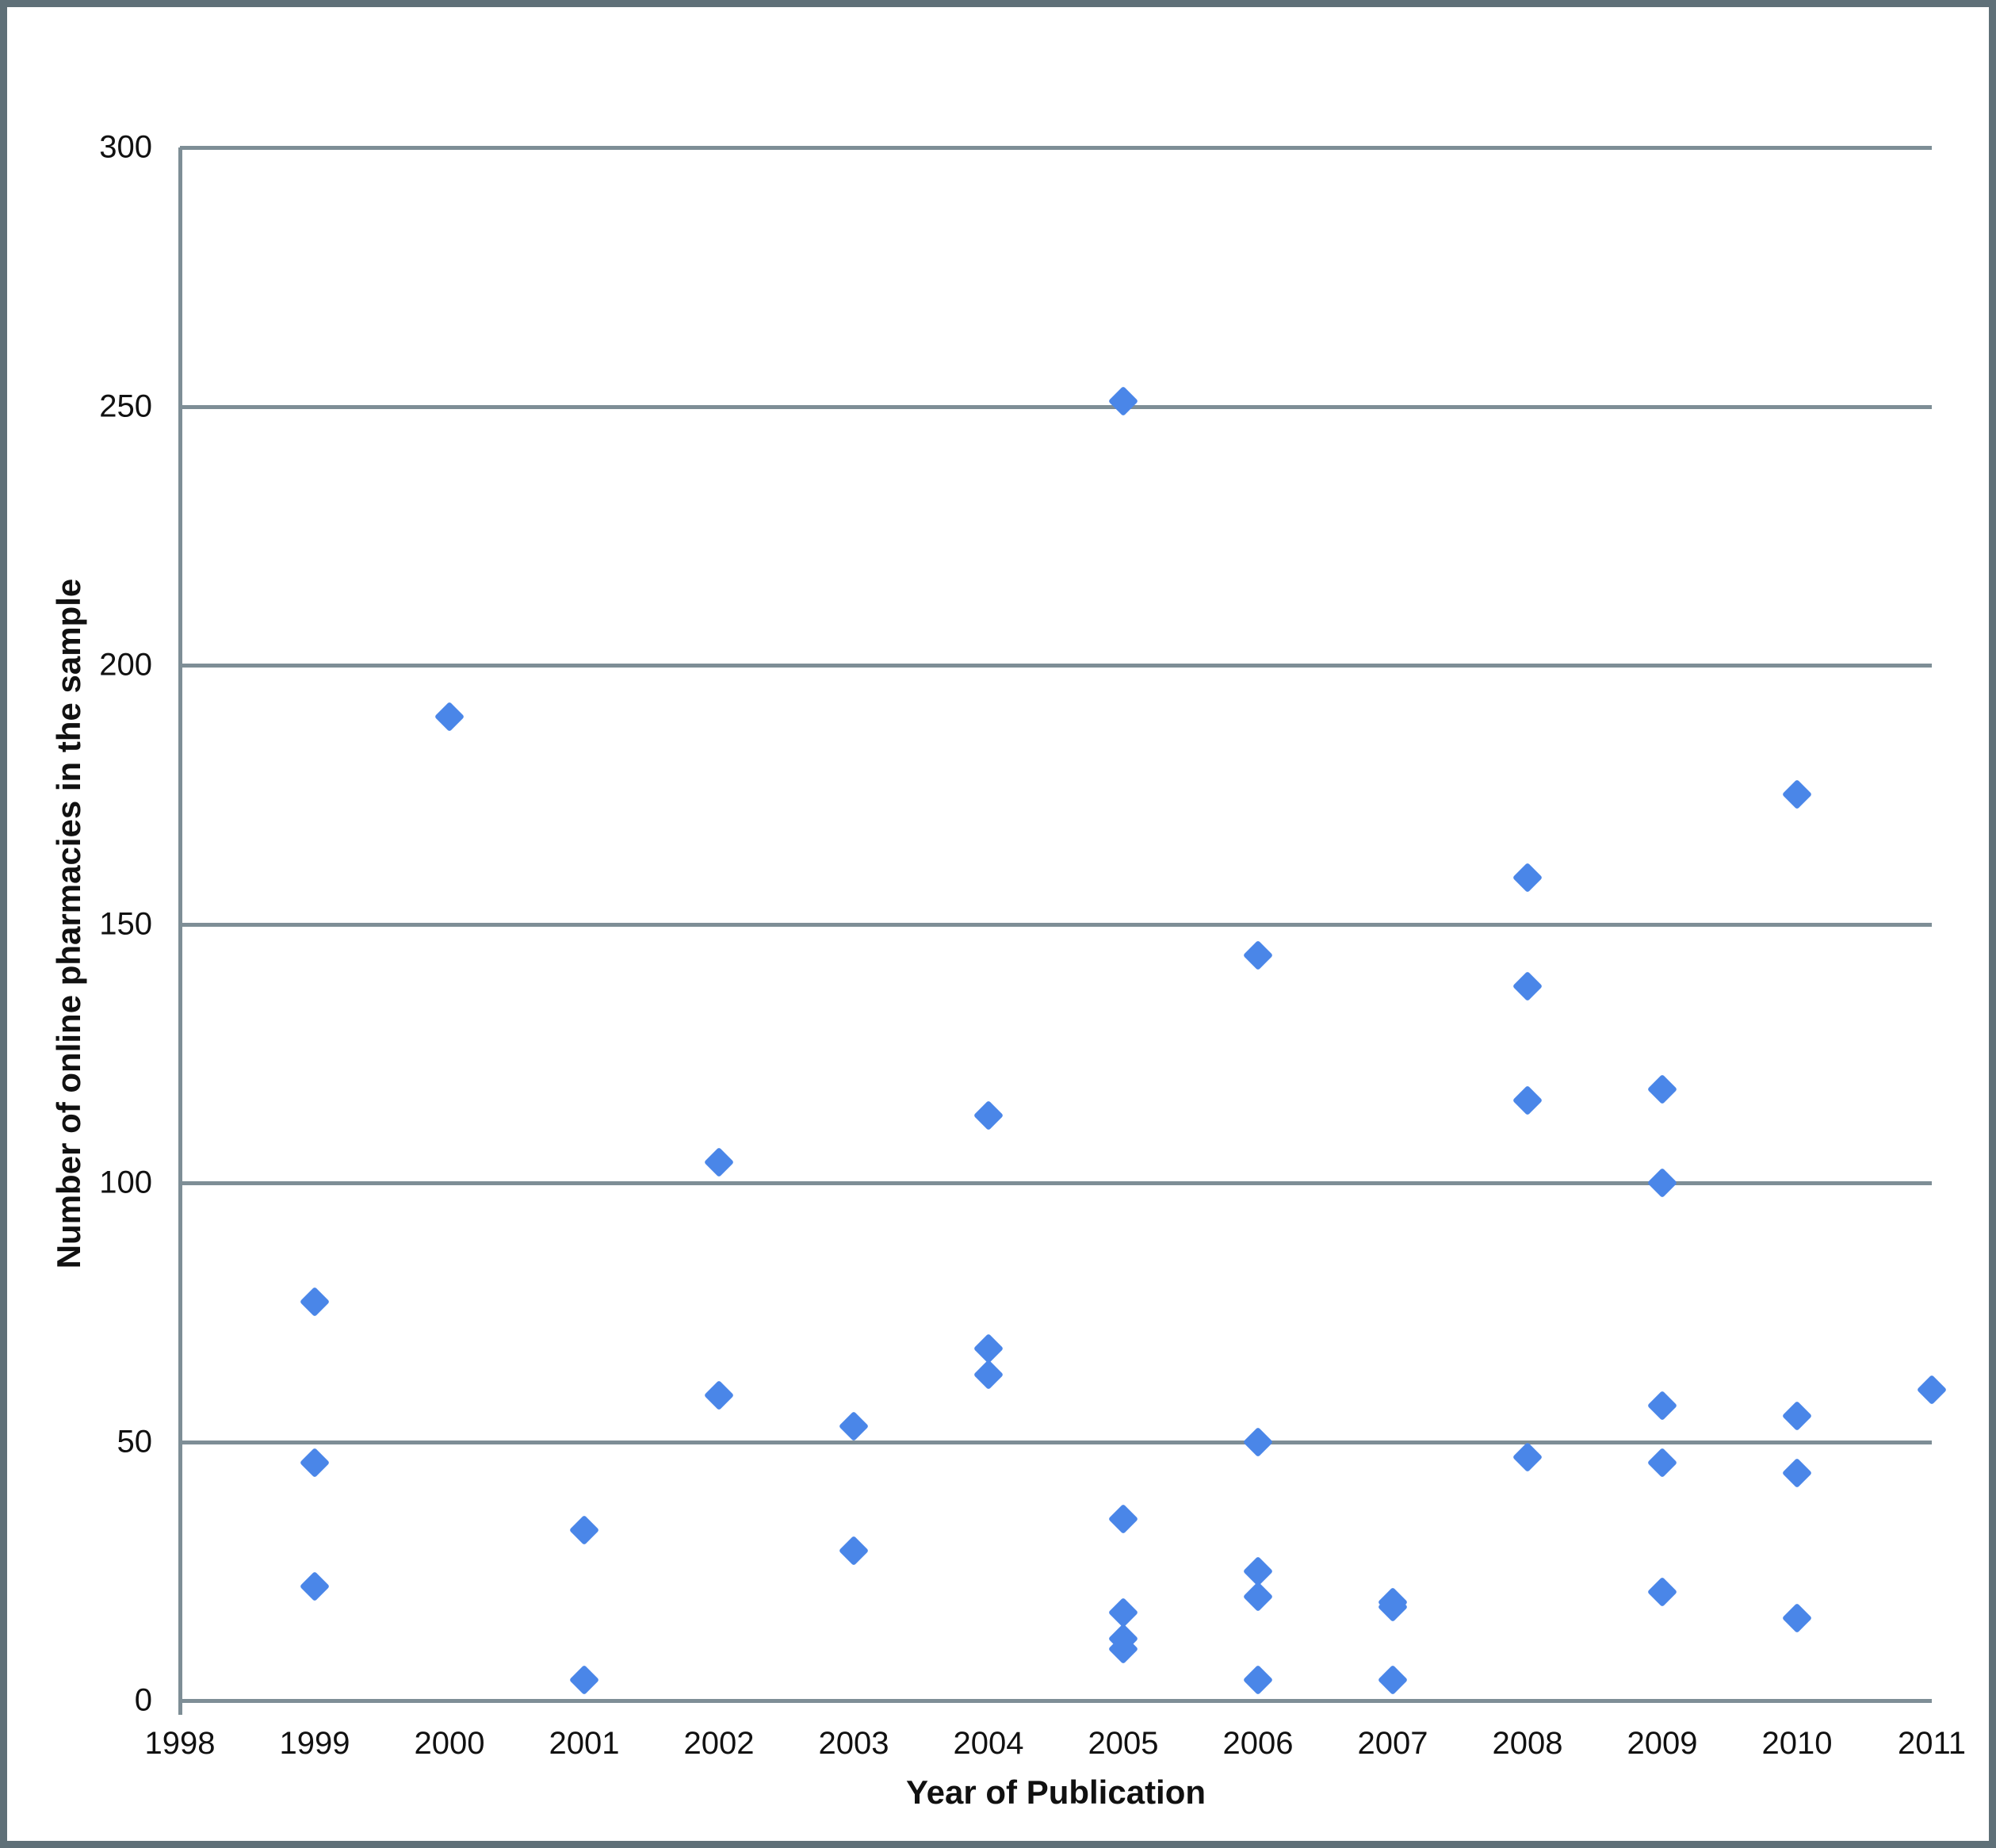 Image resolution: width=1996 pixels, height=1848 pixels. Describe the element at coordinates (126, 665) in the screenshot. I see `y-tick-label-200: 200` at that location.